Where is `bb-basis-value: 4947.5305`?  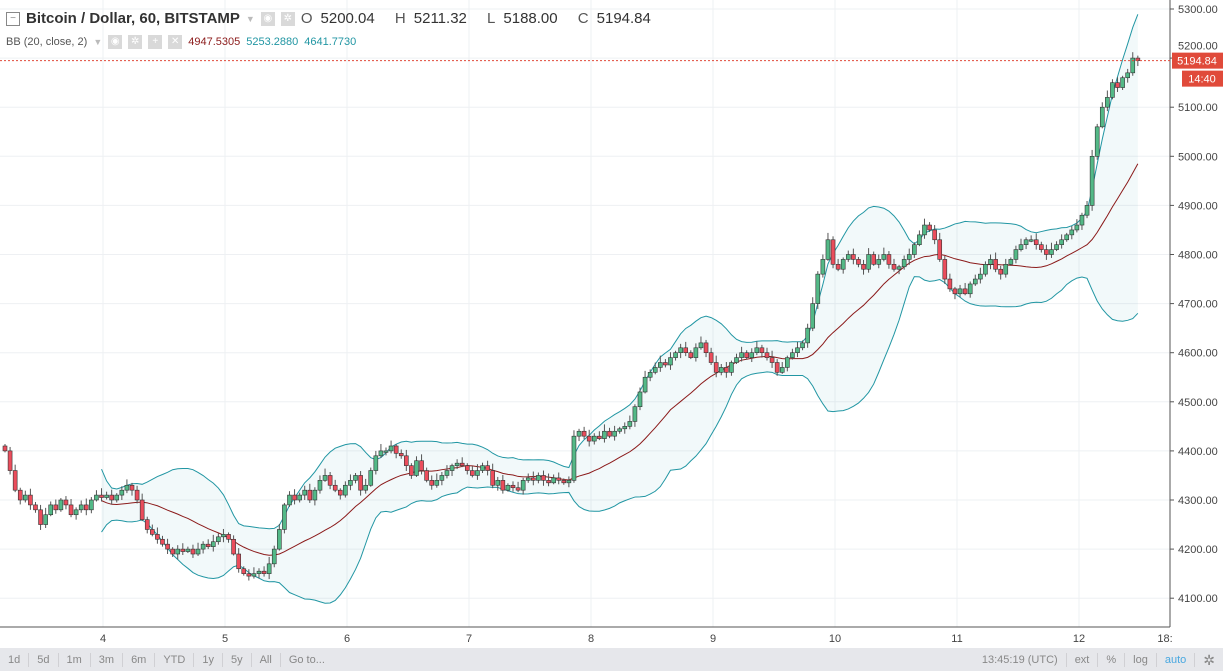
bb-basis-value: 4947.5305 is located at coordinates (214, 42).